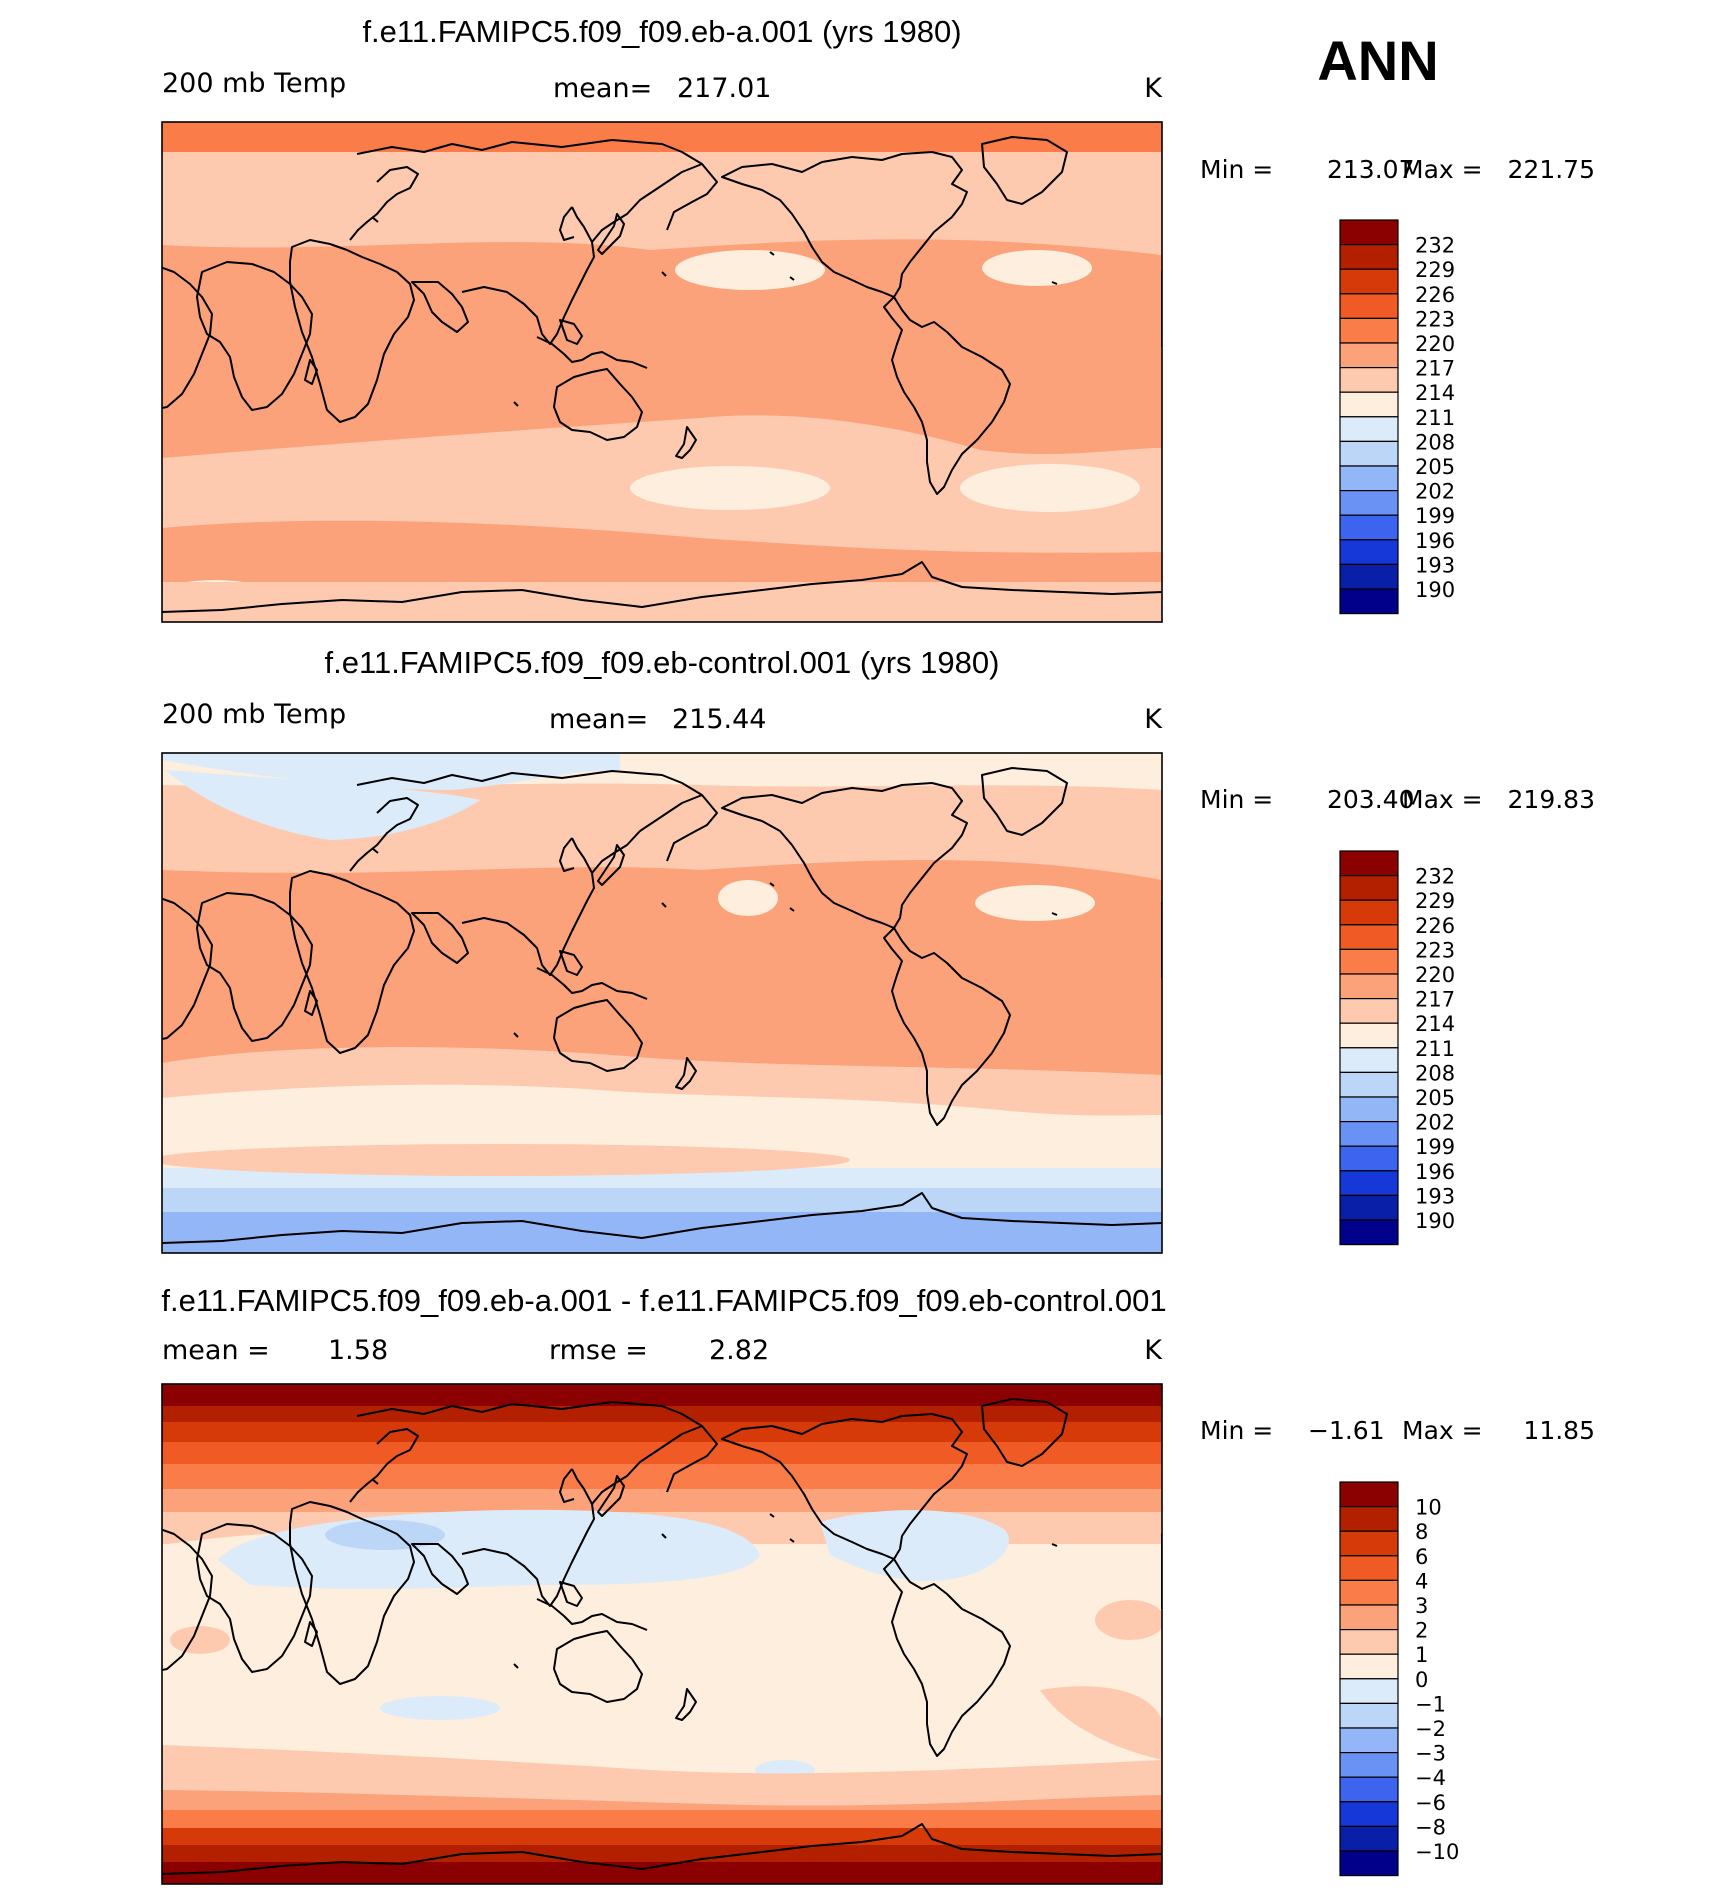 This screenshot has height=1903, width=1710. What do you see at coordinates (1430, 1803) in the screenshot?
I see `colorbar-tick-label: −6` at bounding box center [1430, 1803].